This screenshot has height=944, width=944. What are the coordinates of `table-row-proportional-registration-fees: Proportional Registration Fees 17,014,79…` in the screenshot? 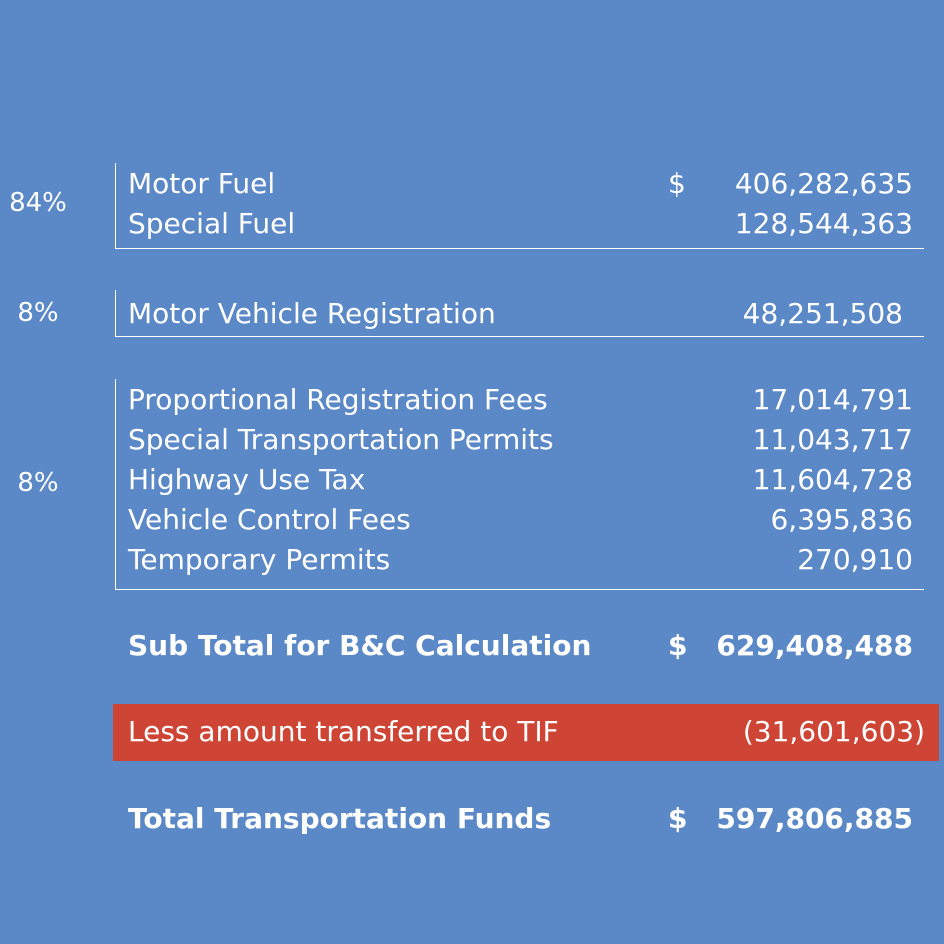 It's located at (520, 400).